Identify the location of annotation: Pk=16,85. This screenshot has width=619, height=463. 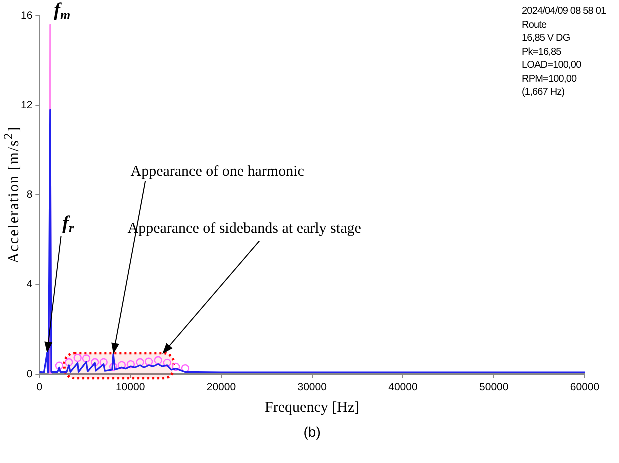
(542, 52).